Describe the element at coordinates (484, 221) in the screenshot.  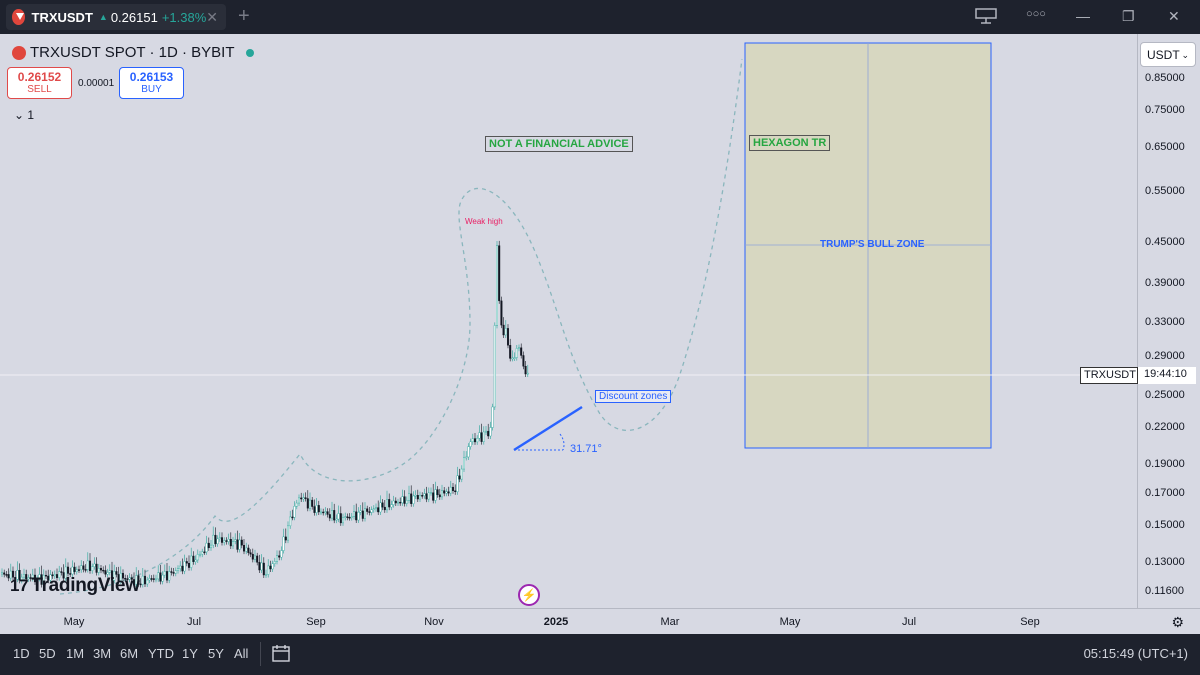
I see `weak-high-label: Weak high` at that location.